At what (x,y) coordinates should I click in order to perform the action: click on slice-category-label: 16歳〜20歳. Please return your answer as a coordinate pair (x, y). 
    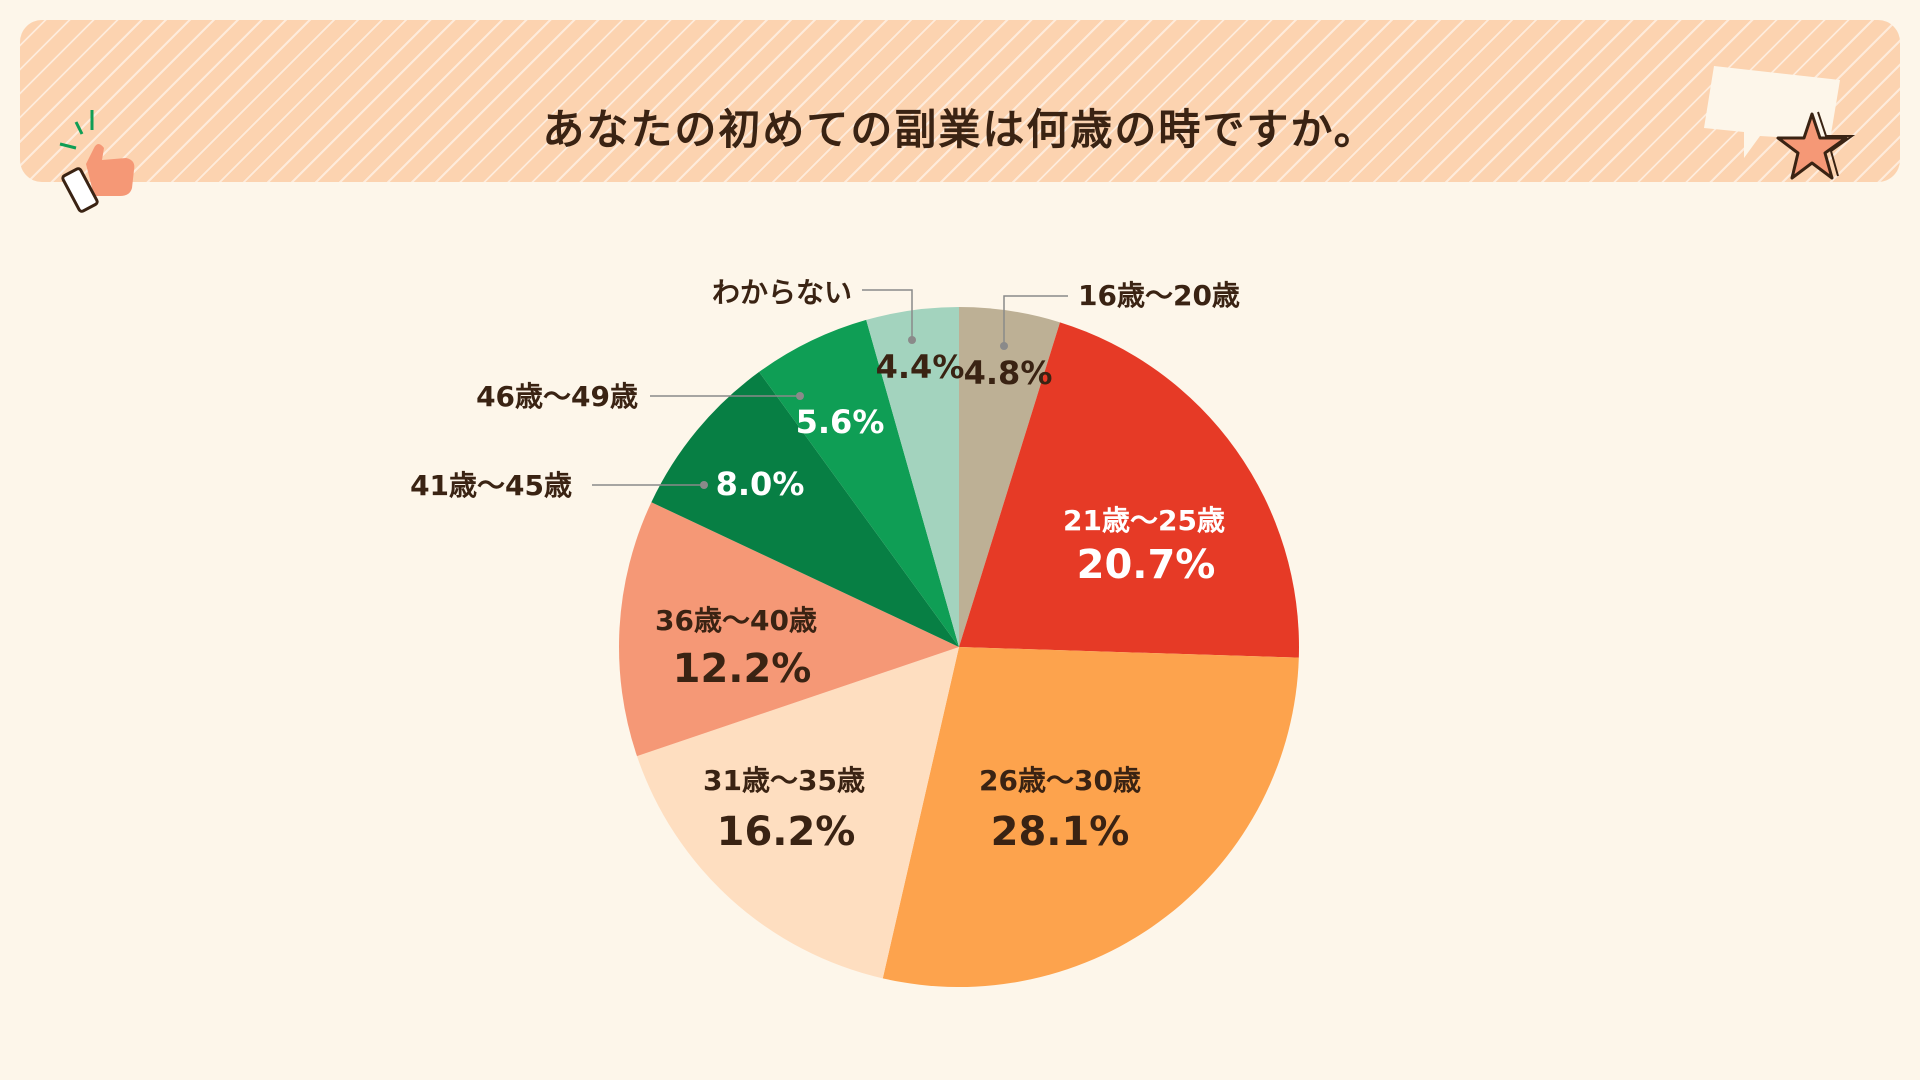
    Looking at the image, I should click on (1159, 295).